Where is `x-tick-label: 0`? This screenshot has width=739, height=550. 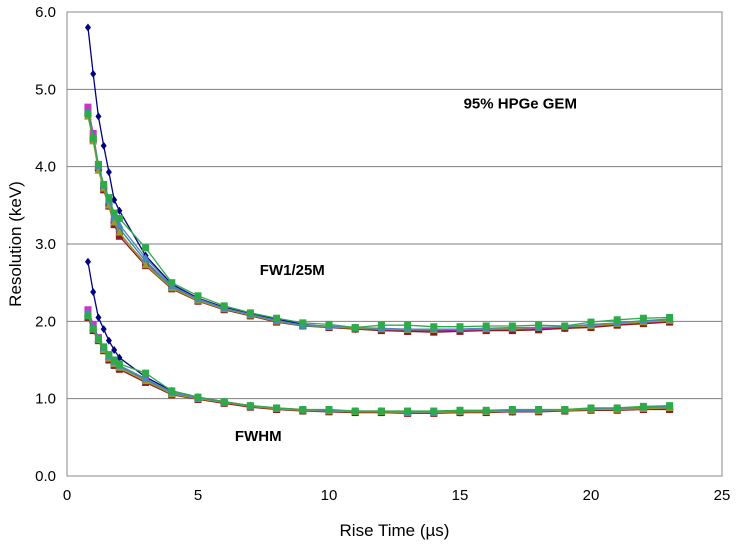 x-tick-label: 0 is located at coordinates (67, 495).